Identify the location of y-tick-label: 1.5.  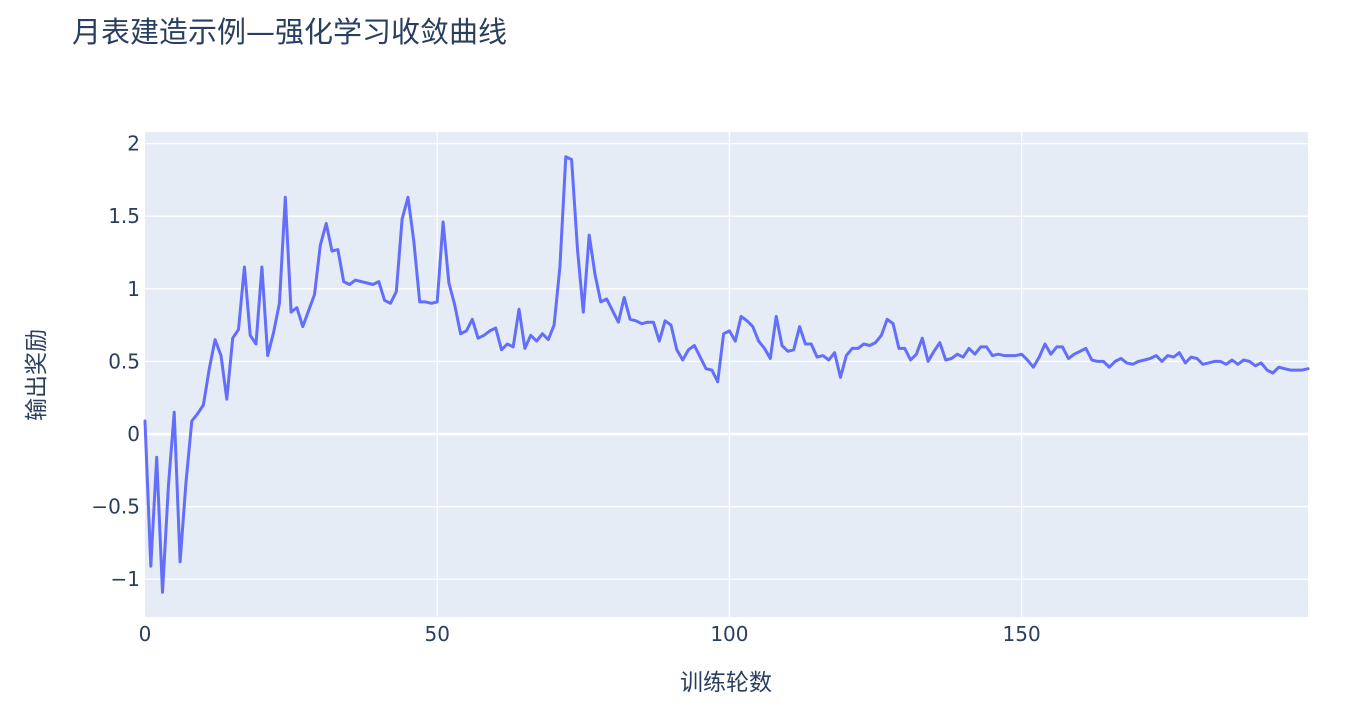
(124, 216).